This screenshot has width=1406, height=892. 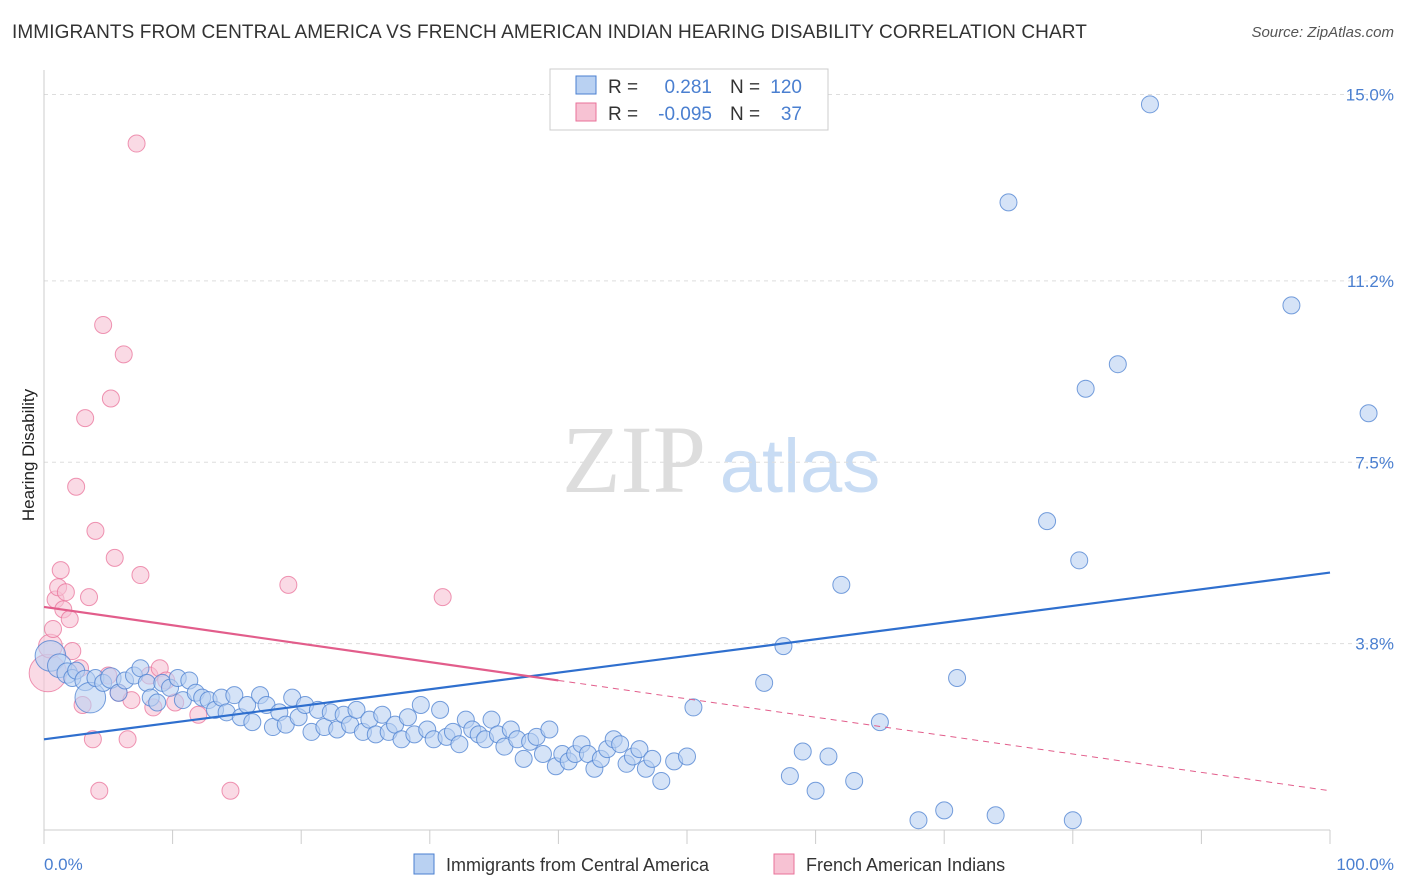 What do you see at coordinates (28, 454) in the screenshot?
I see `y-axis-title: Hearing Disability` at bounding box center [28, 454].